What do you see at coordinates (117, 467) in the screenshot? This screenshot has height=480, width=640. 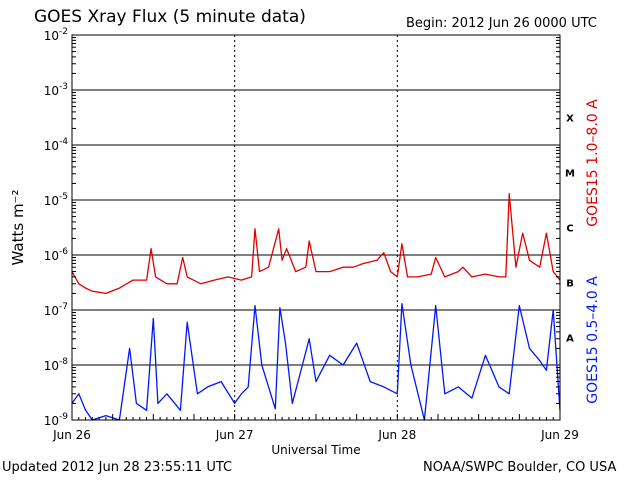 I see `updated-timestamp: Updated 2012 Jun 28 23:55:11 UTC` at bounding box center [117, 467].